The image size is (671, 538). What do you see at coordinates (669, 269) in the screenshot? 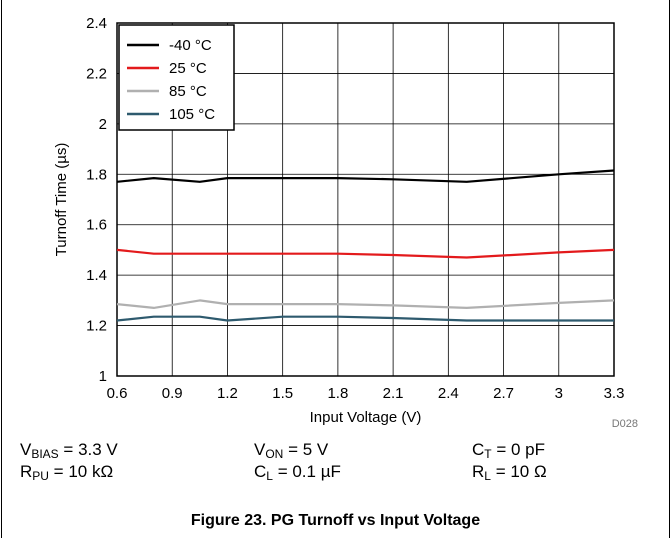
I see `frame-right-border` at bounding box center [669, 269].